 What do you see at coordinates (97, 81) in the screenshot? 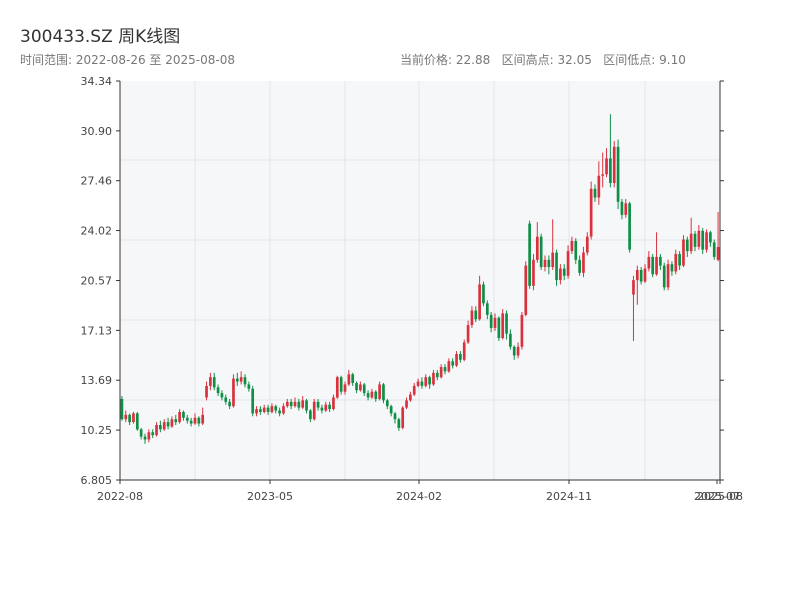
I see `y-tick-label: 34.34` at bounding box center [97, 81].